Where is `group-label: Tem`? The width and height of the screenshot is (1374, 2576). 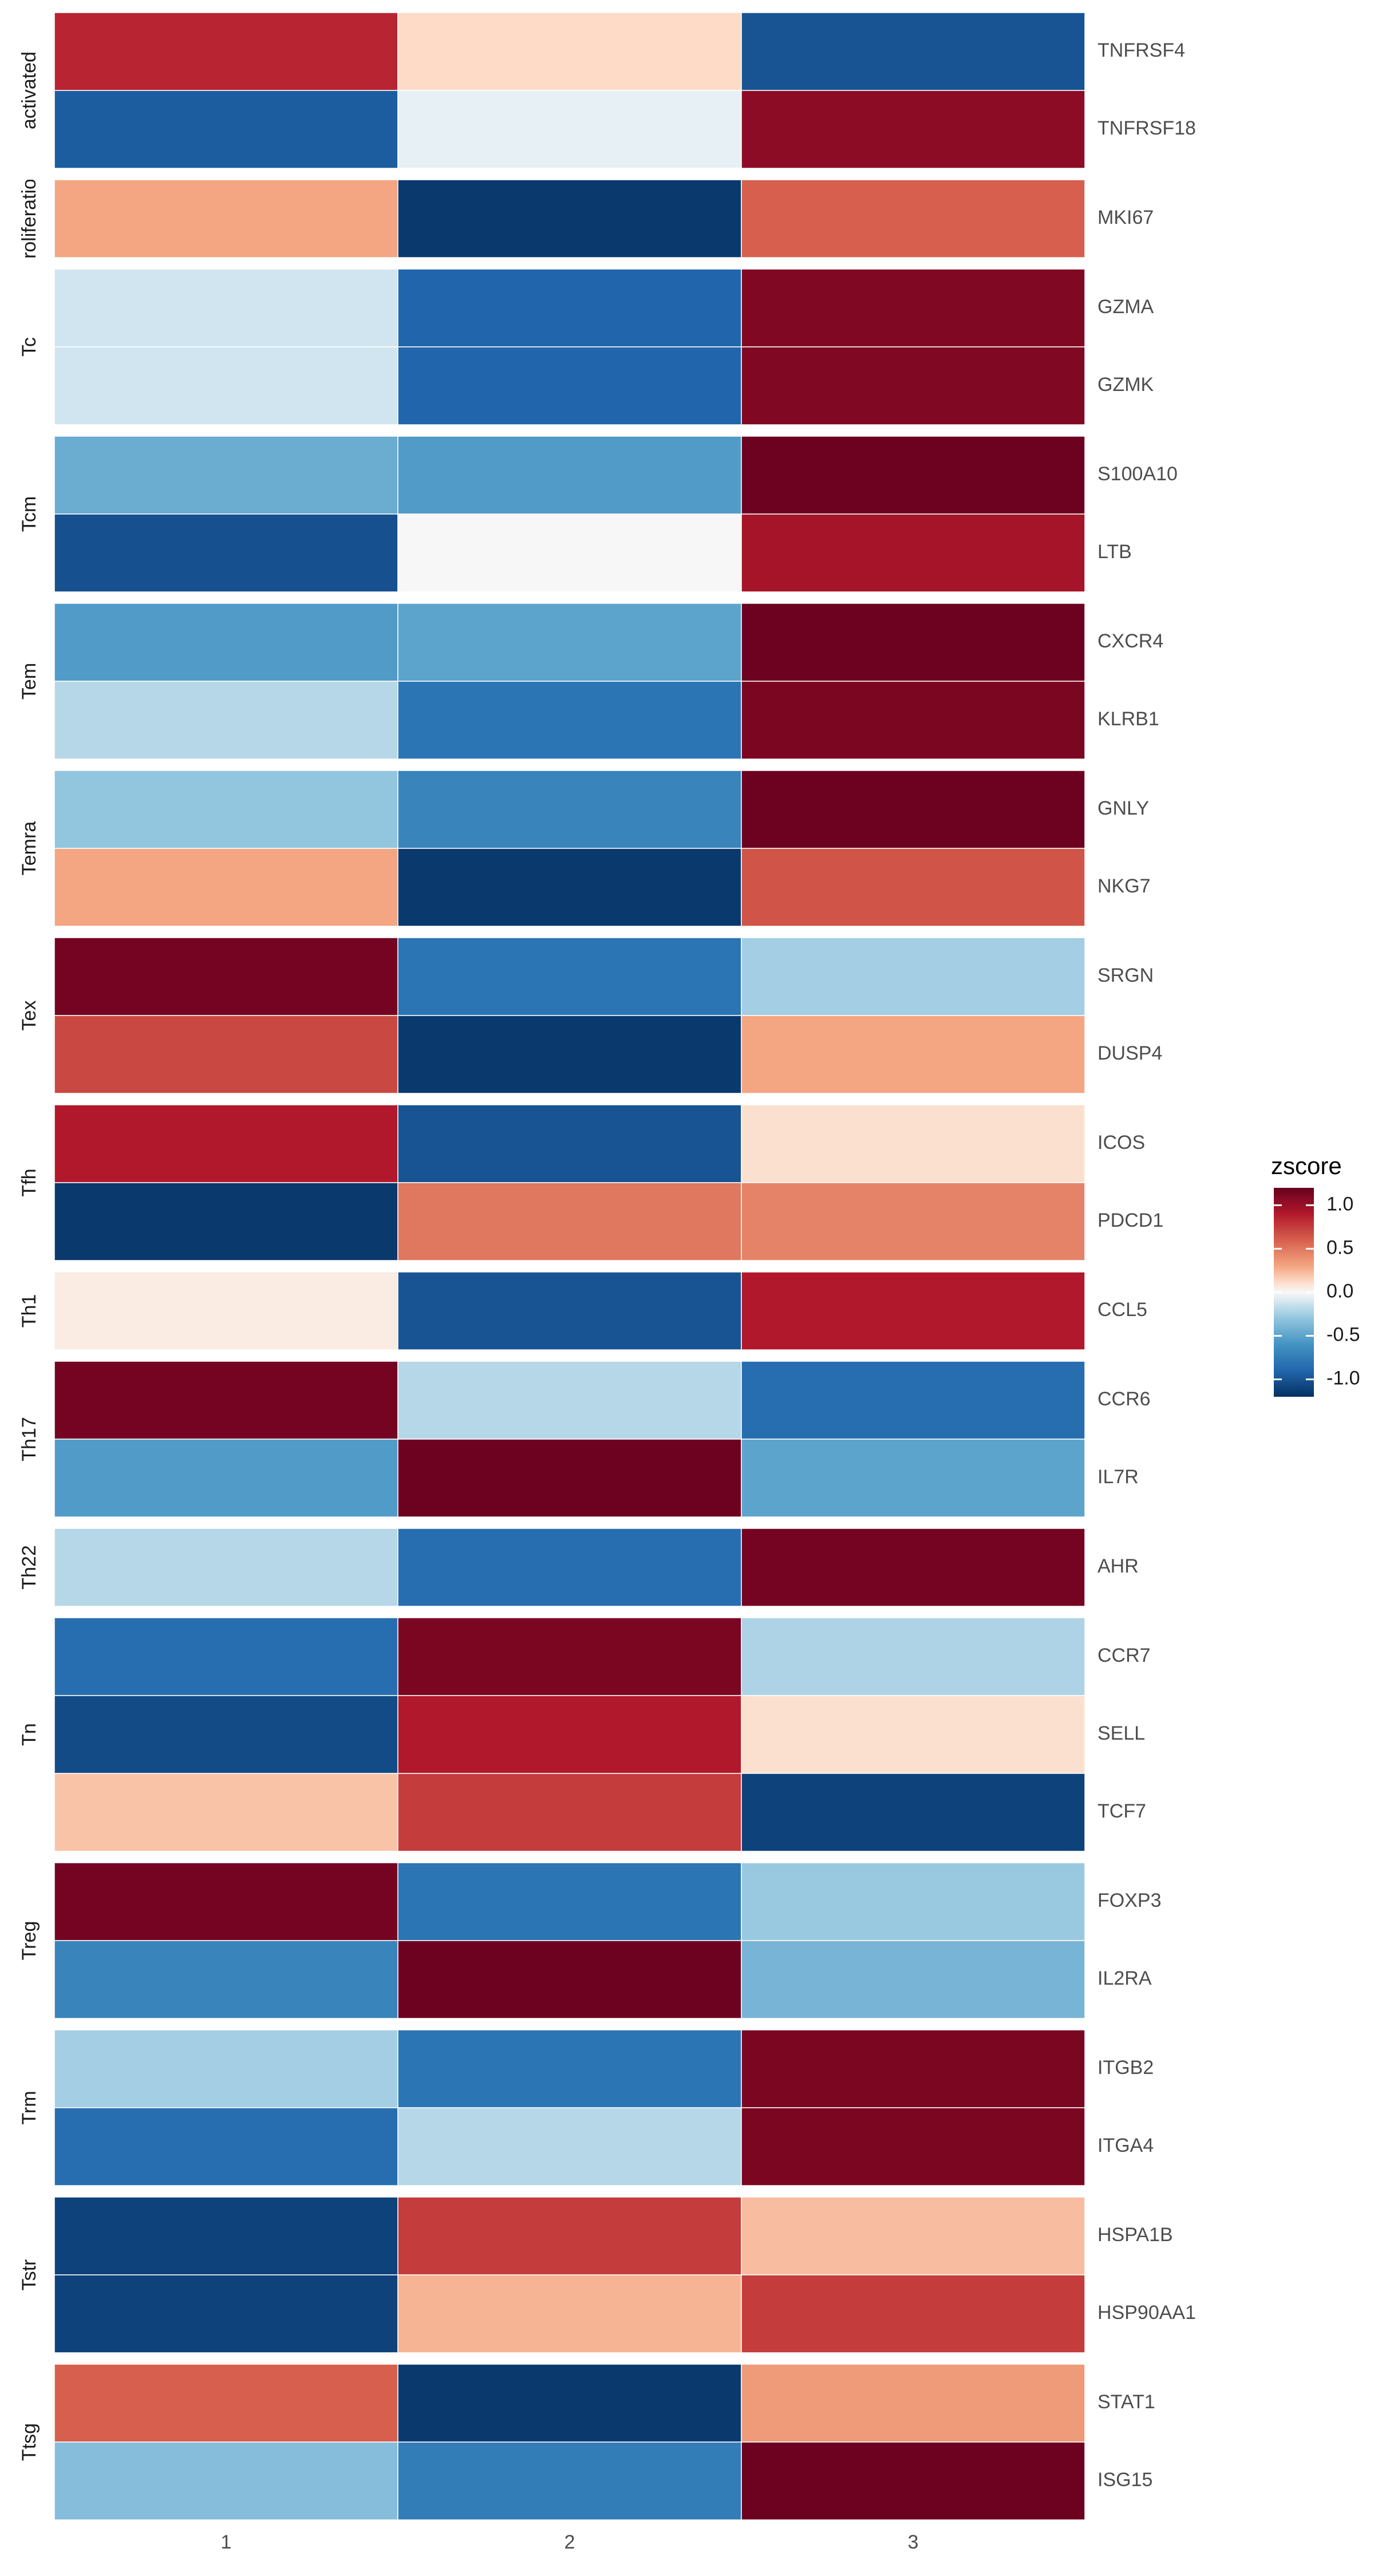
group-label: Tem is located at coordinates (29, 681).